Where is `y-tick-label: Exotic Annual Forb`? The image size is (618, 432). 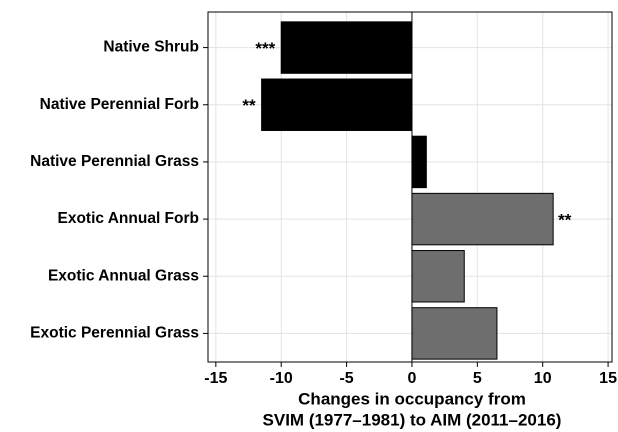 y-tick-label: Exotic Annual Forb is located at coordinates (128, 218).